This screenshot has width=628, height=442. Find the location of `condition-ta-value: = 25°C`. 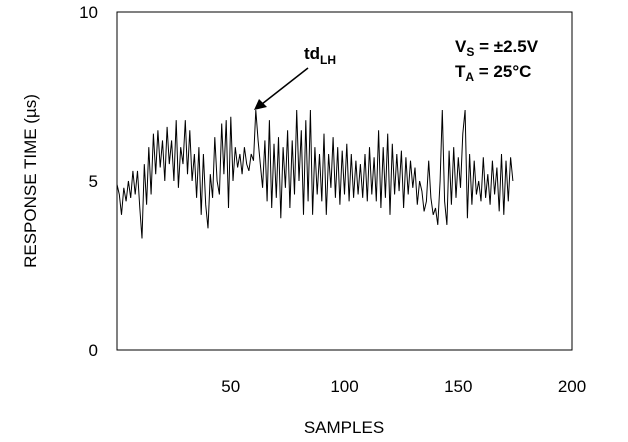

condition-ta-value: = 25°C is located at coordinates (502, 71).